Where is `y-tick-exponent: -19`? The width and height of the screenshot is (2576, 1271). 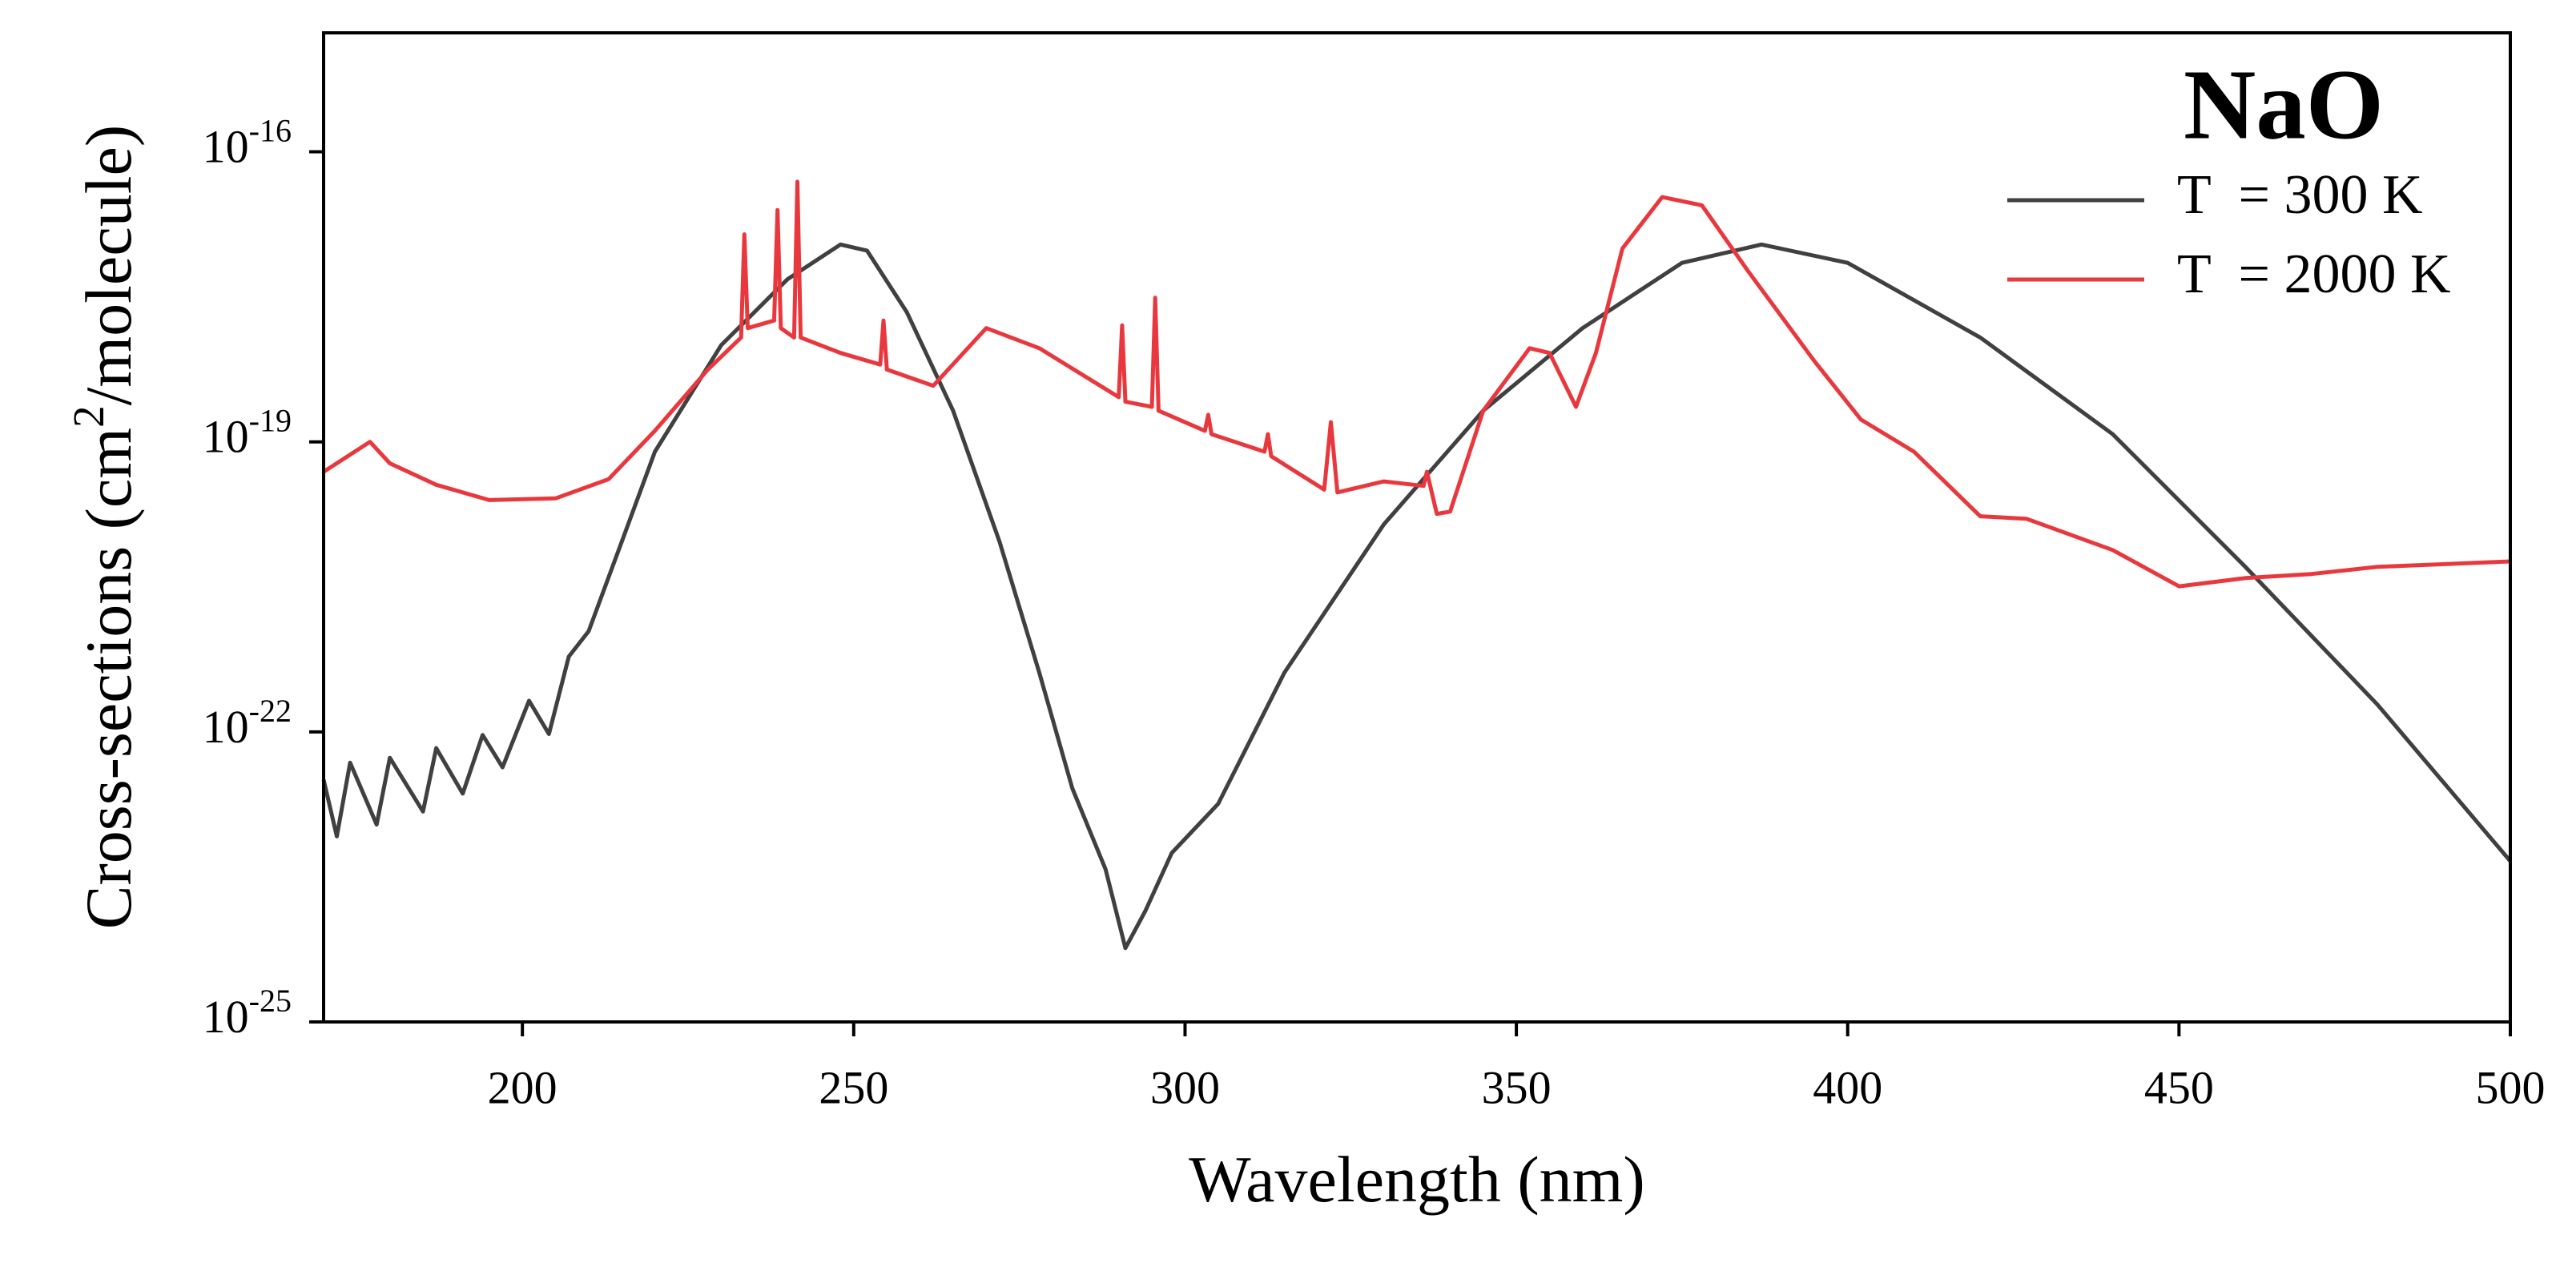
y-tick-exponent: -19 is located at coordinates (270, 421).